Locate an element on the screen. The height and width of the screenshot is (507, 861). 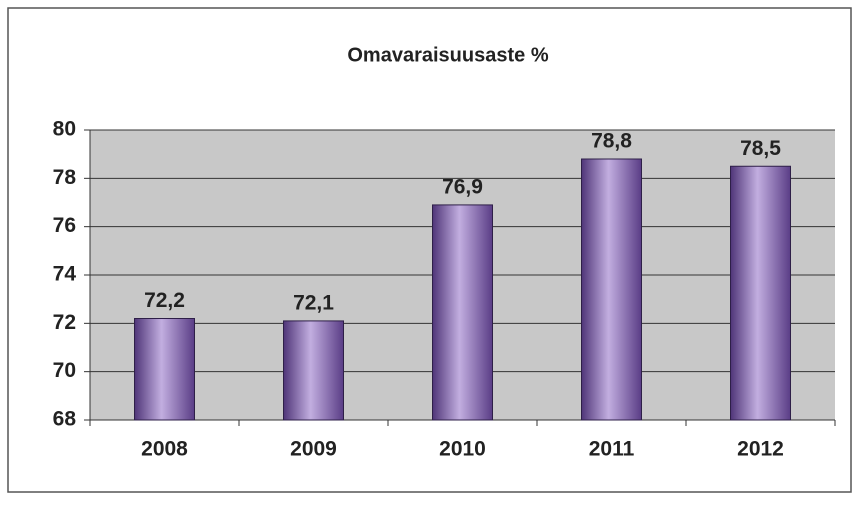
data-label: 78,5 is located at coordinates (760, 148).